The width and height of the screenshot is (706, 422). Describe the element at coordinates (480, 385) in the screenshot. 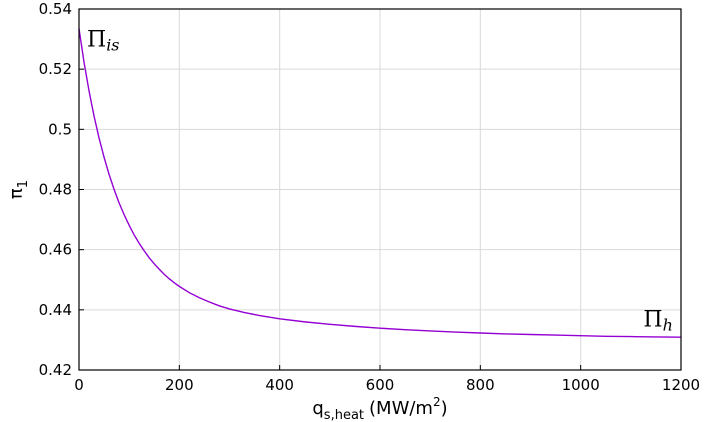

I see `x-tick-label: 800` at that location.